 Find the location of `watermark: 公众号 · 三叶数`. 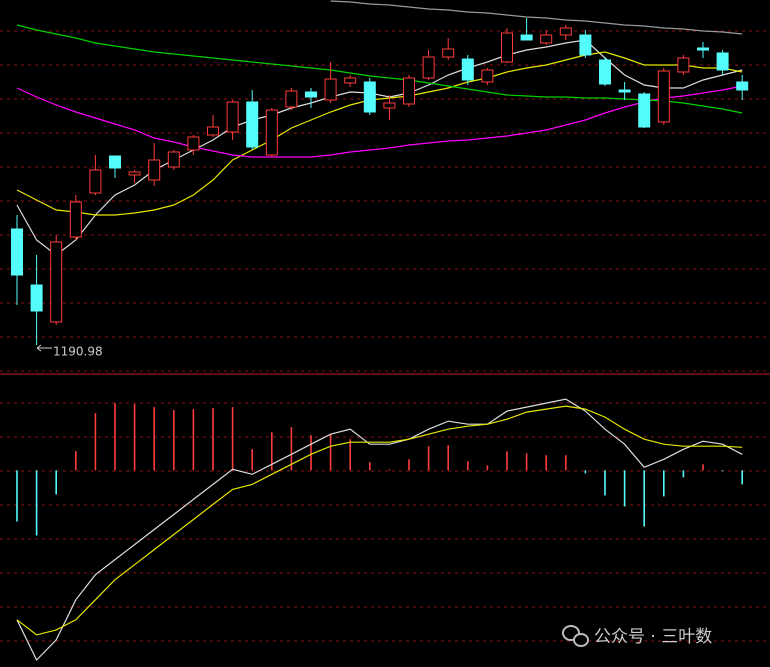

watermark: 公众号 · 三叶数 is located at coordinates (653, 637).